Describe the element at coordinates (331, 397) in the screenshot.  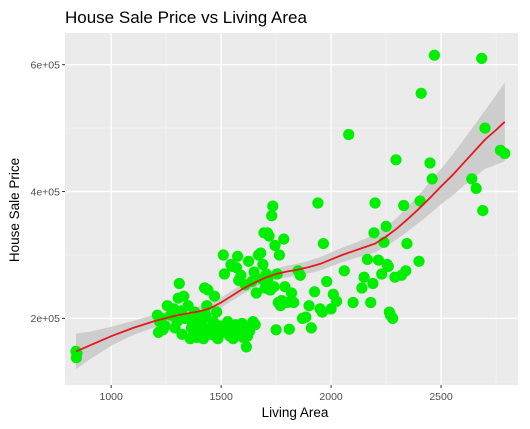
I see `x-tick-label: 2000` at that location.